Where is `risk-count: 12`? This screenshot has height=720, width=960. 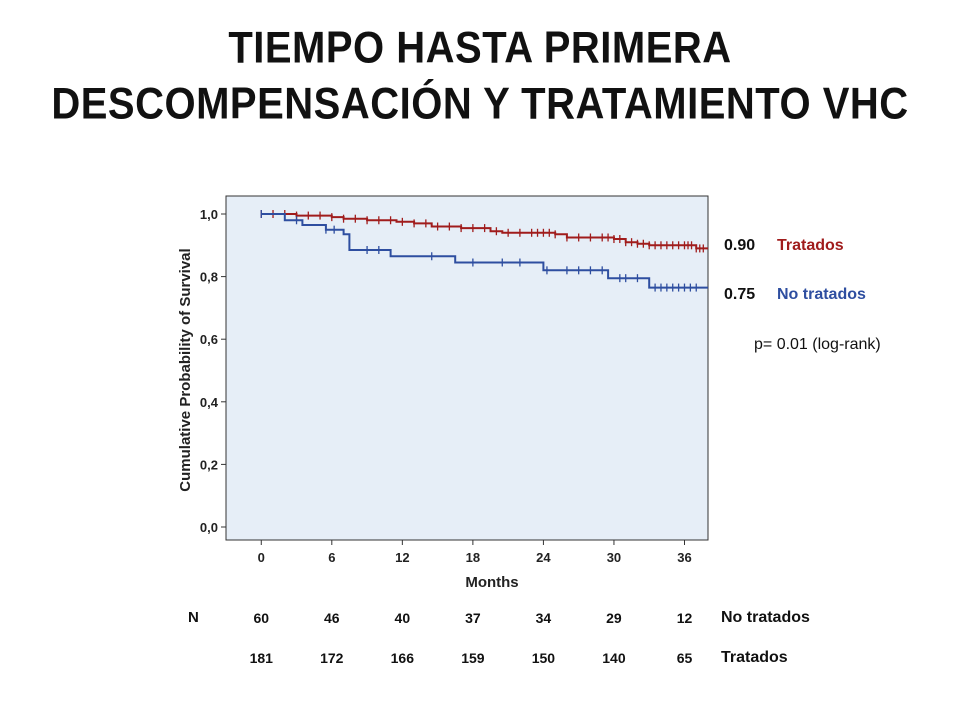 risk-count: 12 is located at coordinates (684, 618).